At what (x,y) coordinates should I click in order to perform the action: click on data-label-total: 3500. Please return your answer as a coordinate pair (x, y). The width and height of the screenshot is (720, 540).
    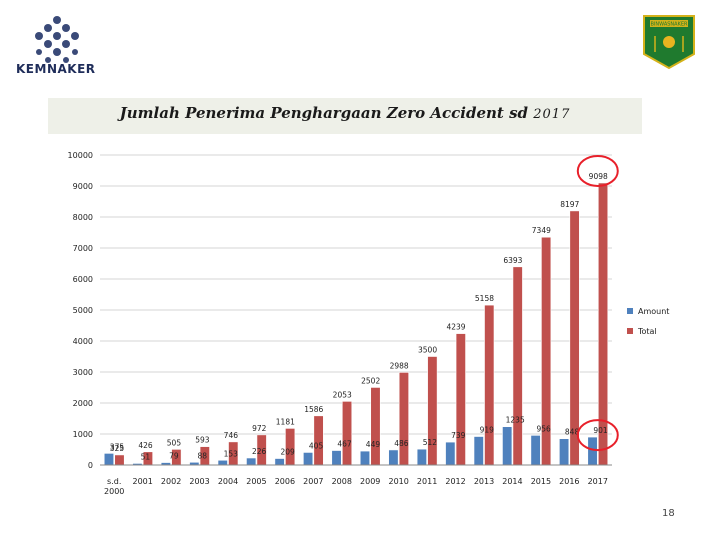
    Looking at the image, I should click on (427, 350).